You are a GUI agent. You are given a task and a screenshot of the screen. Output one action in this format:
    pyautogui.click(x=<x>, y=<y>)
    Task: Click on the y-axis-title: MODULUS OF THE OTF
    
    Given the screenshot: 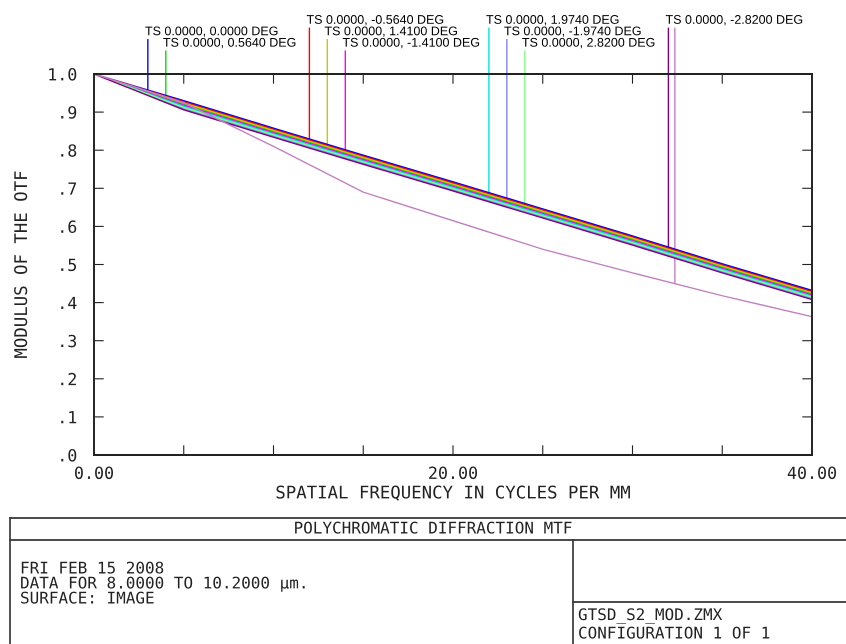 What is the action you would take?
    pyautogui.click(x=21, y=264)
    